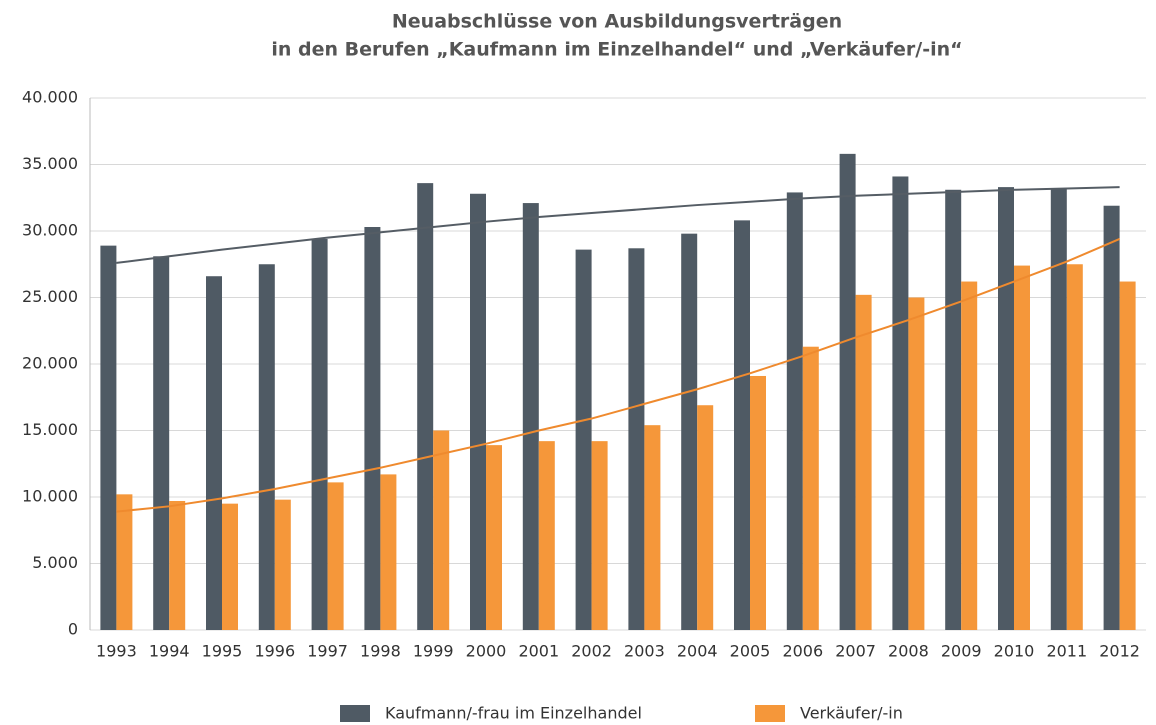  Describe the element at coordinates (327, 651) in the screenshot. I see `x-tick-label: 1997` at that location.